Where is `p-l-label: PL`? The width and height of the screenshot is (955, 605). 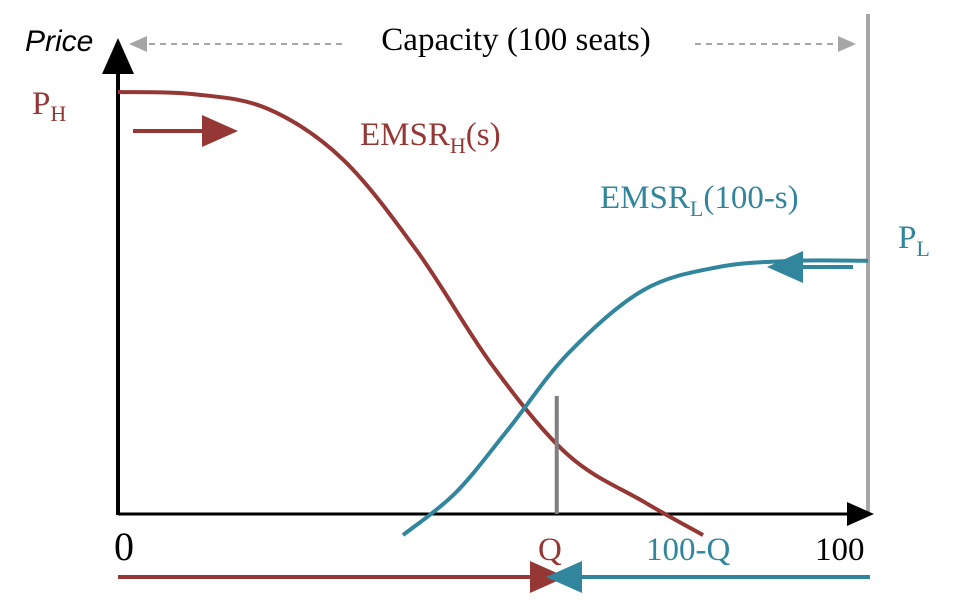 p-l-label: PL is located at coordinates (914, 240).